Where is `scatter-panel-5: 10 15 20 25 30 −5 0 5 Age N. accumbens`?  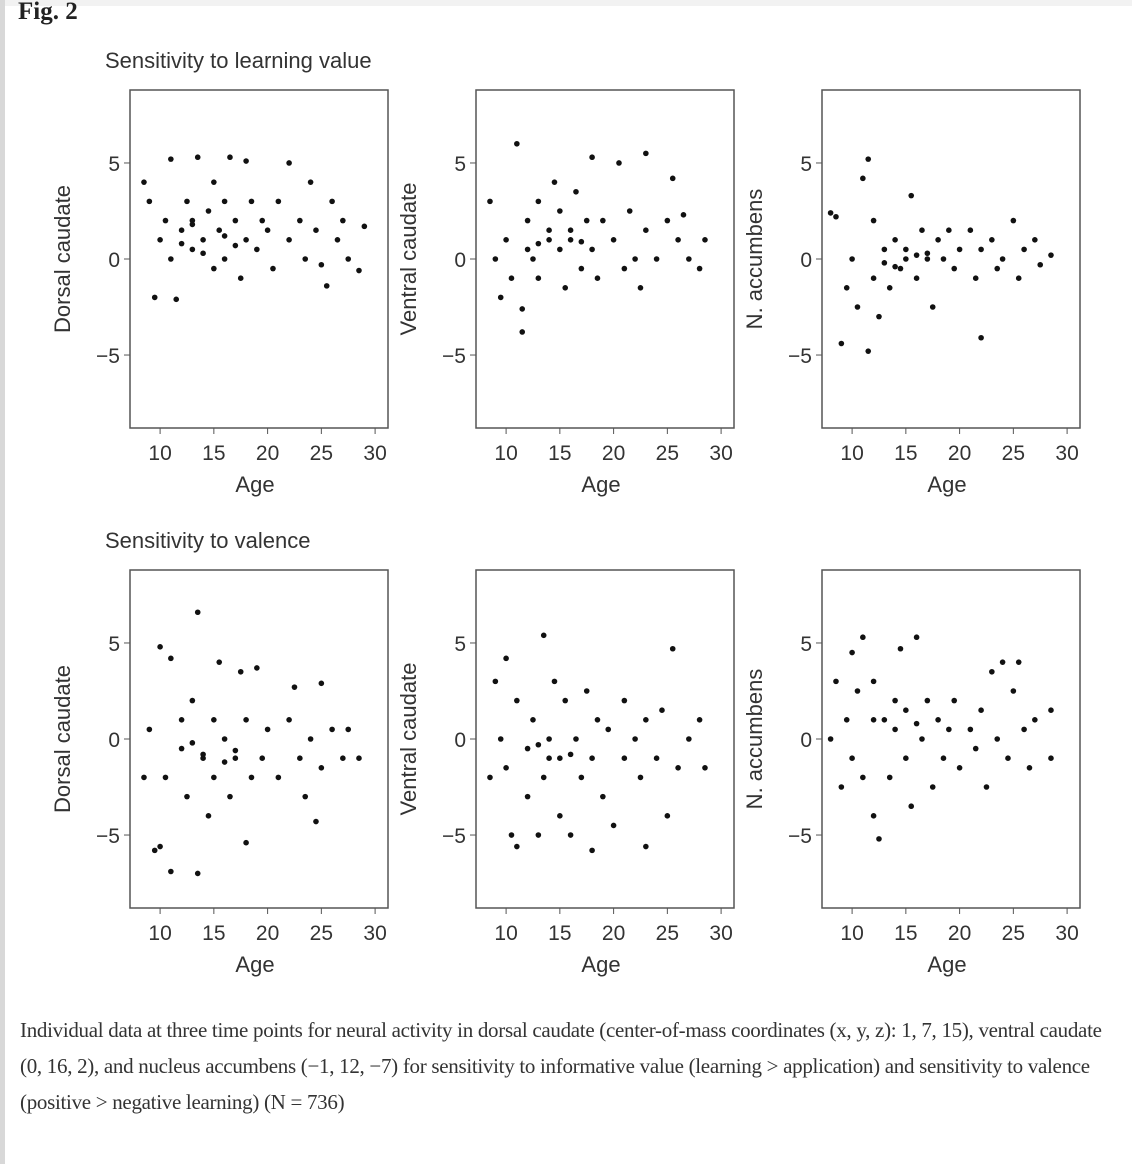
scatter-panel-5: 10 15 20 25 30 −5 0 5 Age N. accumbens is located at coordinates (911, 773).